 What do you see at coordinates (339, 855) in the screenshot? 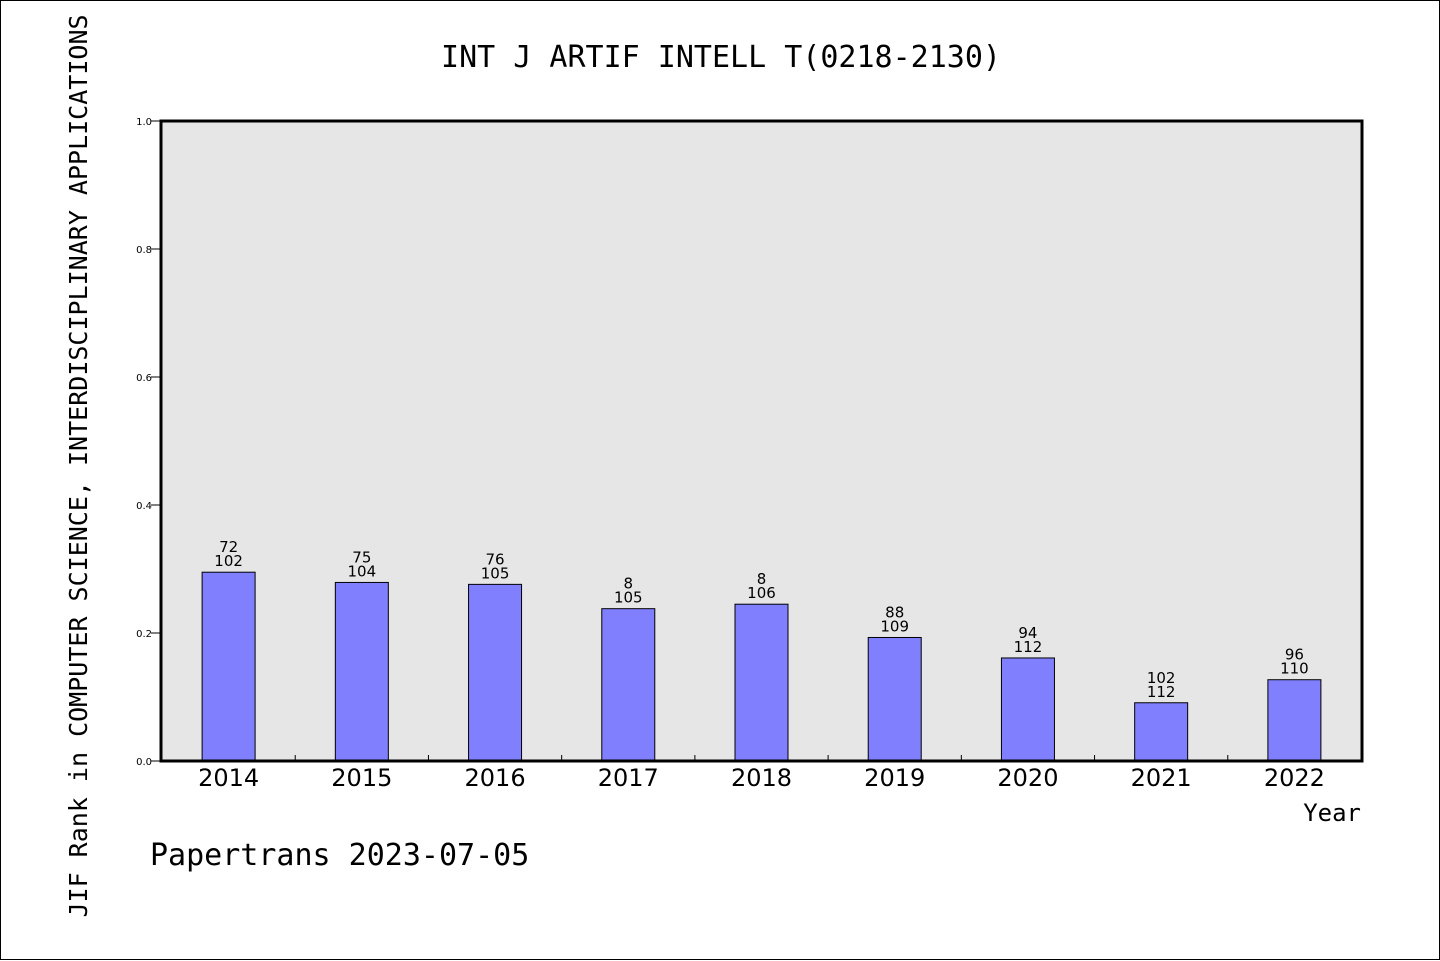
I see `footer-credit: Papertrans 2023-07-05` at bounding box center [339, 855].